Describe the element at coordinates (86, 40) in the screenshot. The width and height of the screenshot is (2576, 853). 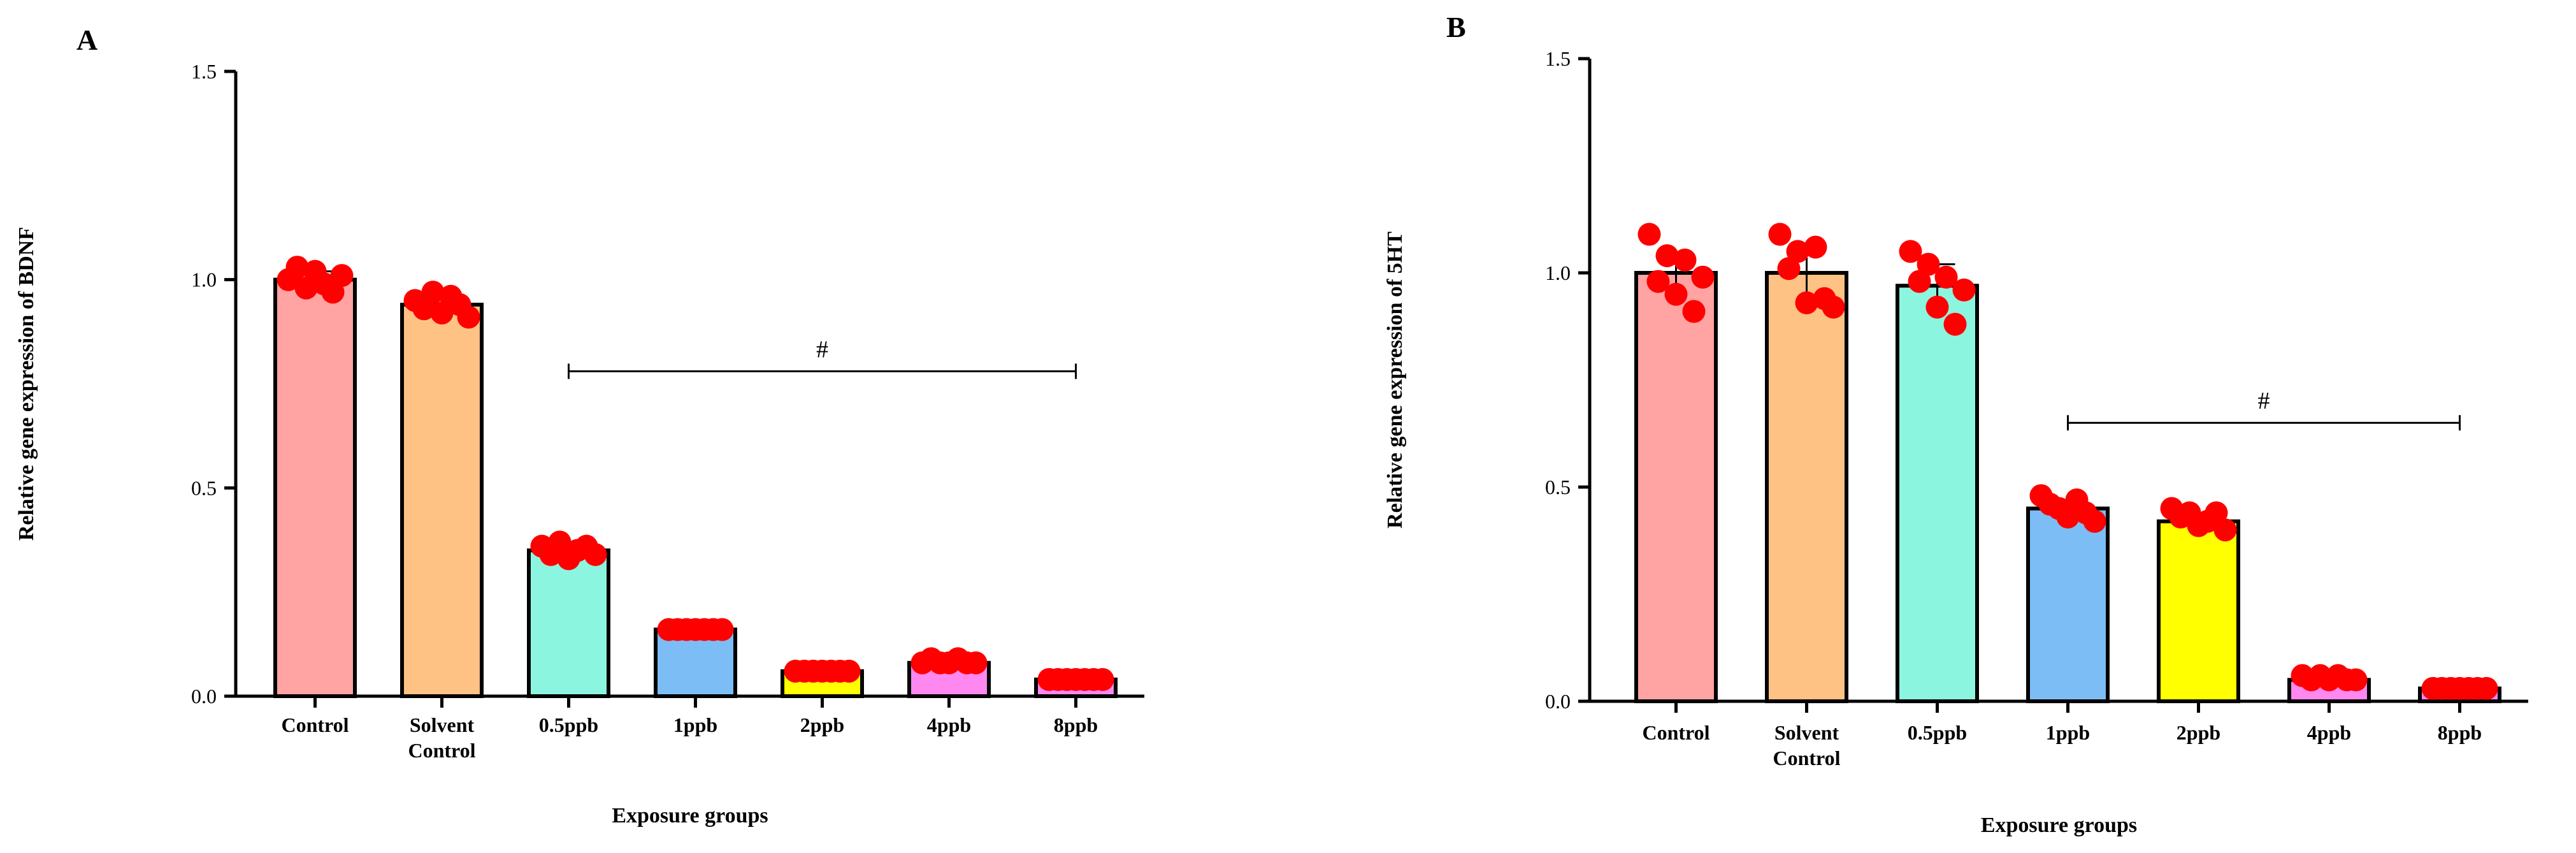
I see `panel-letter: A` at that location.